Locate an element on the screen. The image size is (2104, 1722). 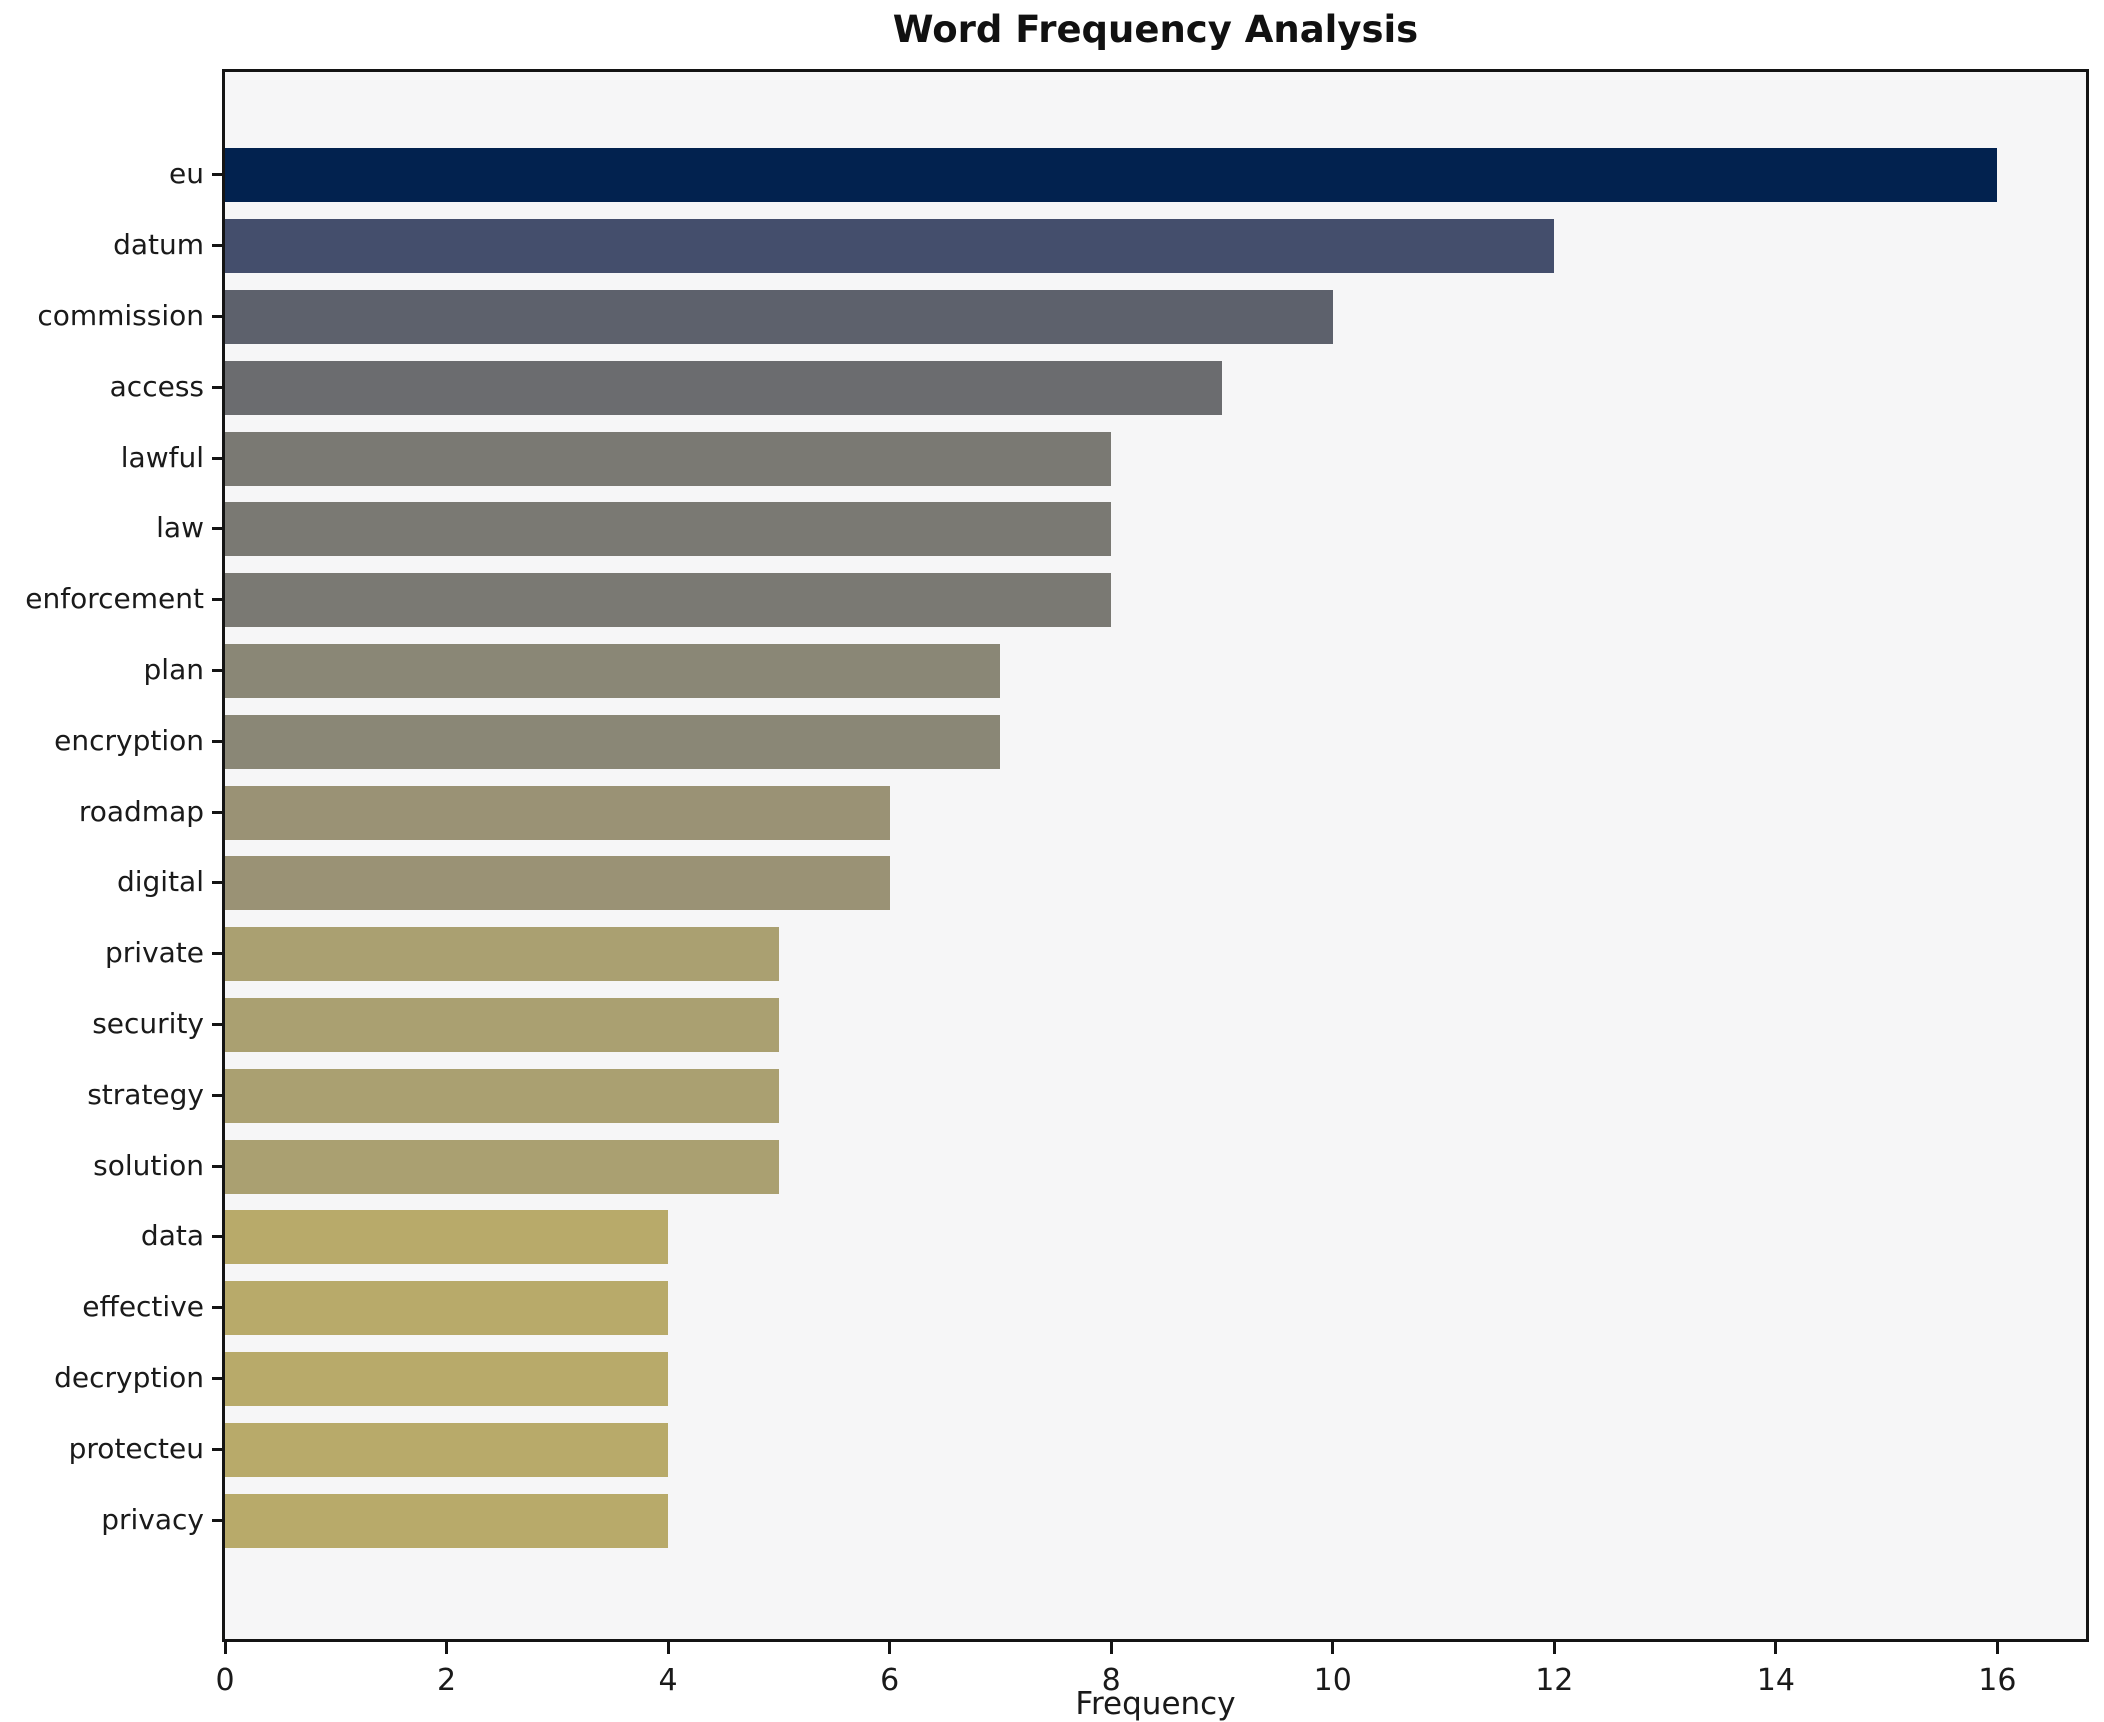
bar-decryption is located at coordinates (447, 1378).